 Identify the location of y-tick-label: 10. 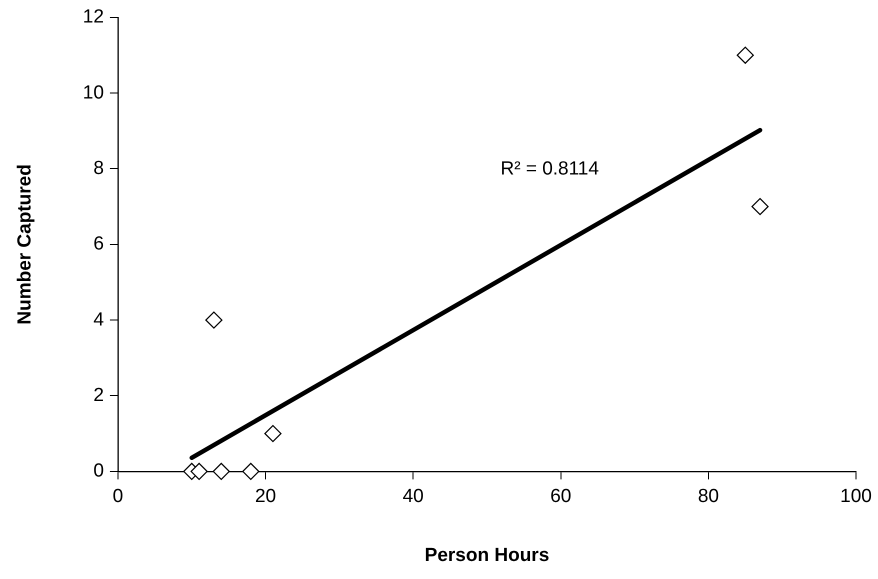
(93, 93).